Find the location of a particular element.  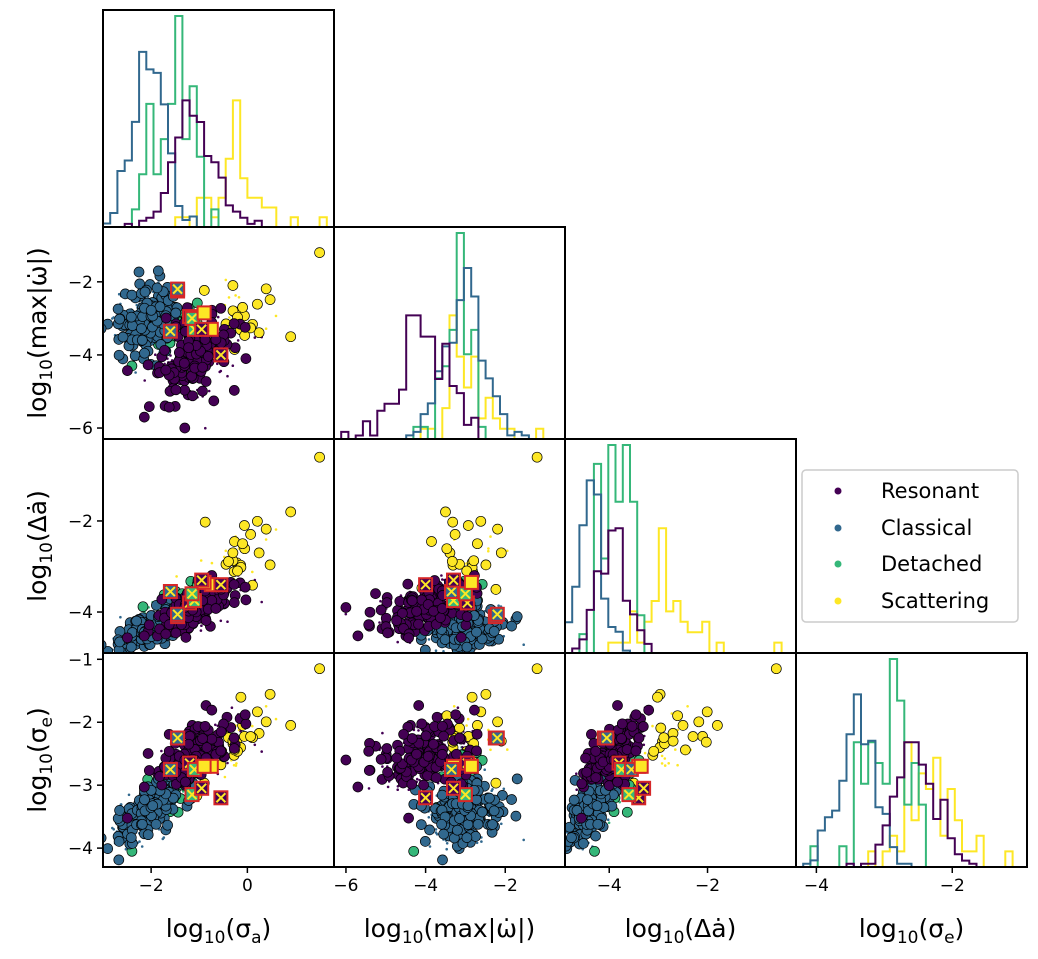

y-tick-label: −2 is located at coordinates (80, 723).